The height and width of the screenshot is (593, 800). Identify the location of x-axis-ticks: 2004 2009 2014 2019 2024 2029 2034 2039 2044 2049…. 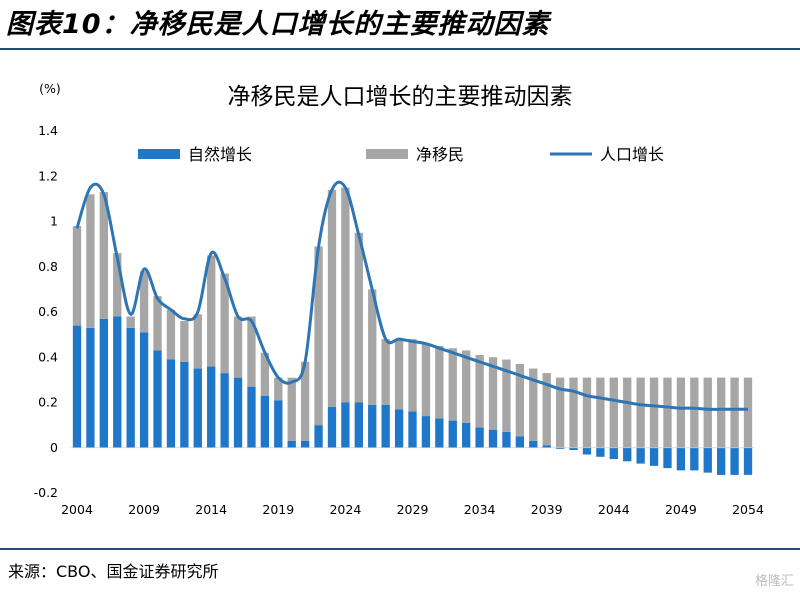
(412, 509).